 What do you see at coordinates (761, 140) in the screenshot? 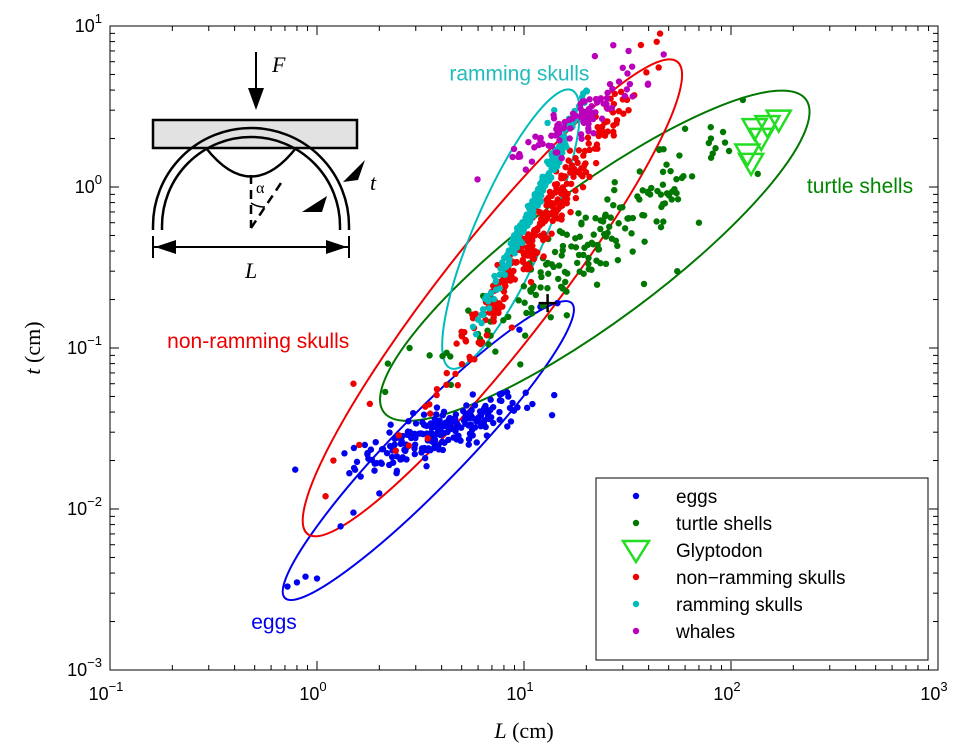
I see `point-glyptodon` at bounding box center [761, 140].